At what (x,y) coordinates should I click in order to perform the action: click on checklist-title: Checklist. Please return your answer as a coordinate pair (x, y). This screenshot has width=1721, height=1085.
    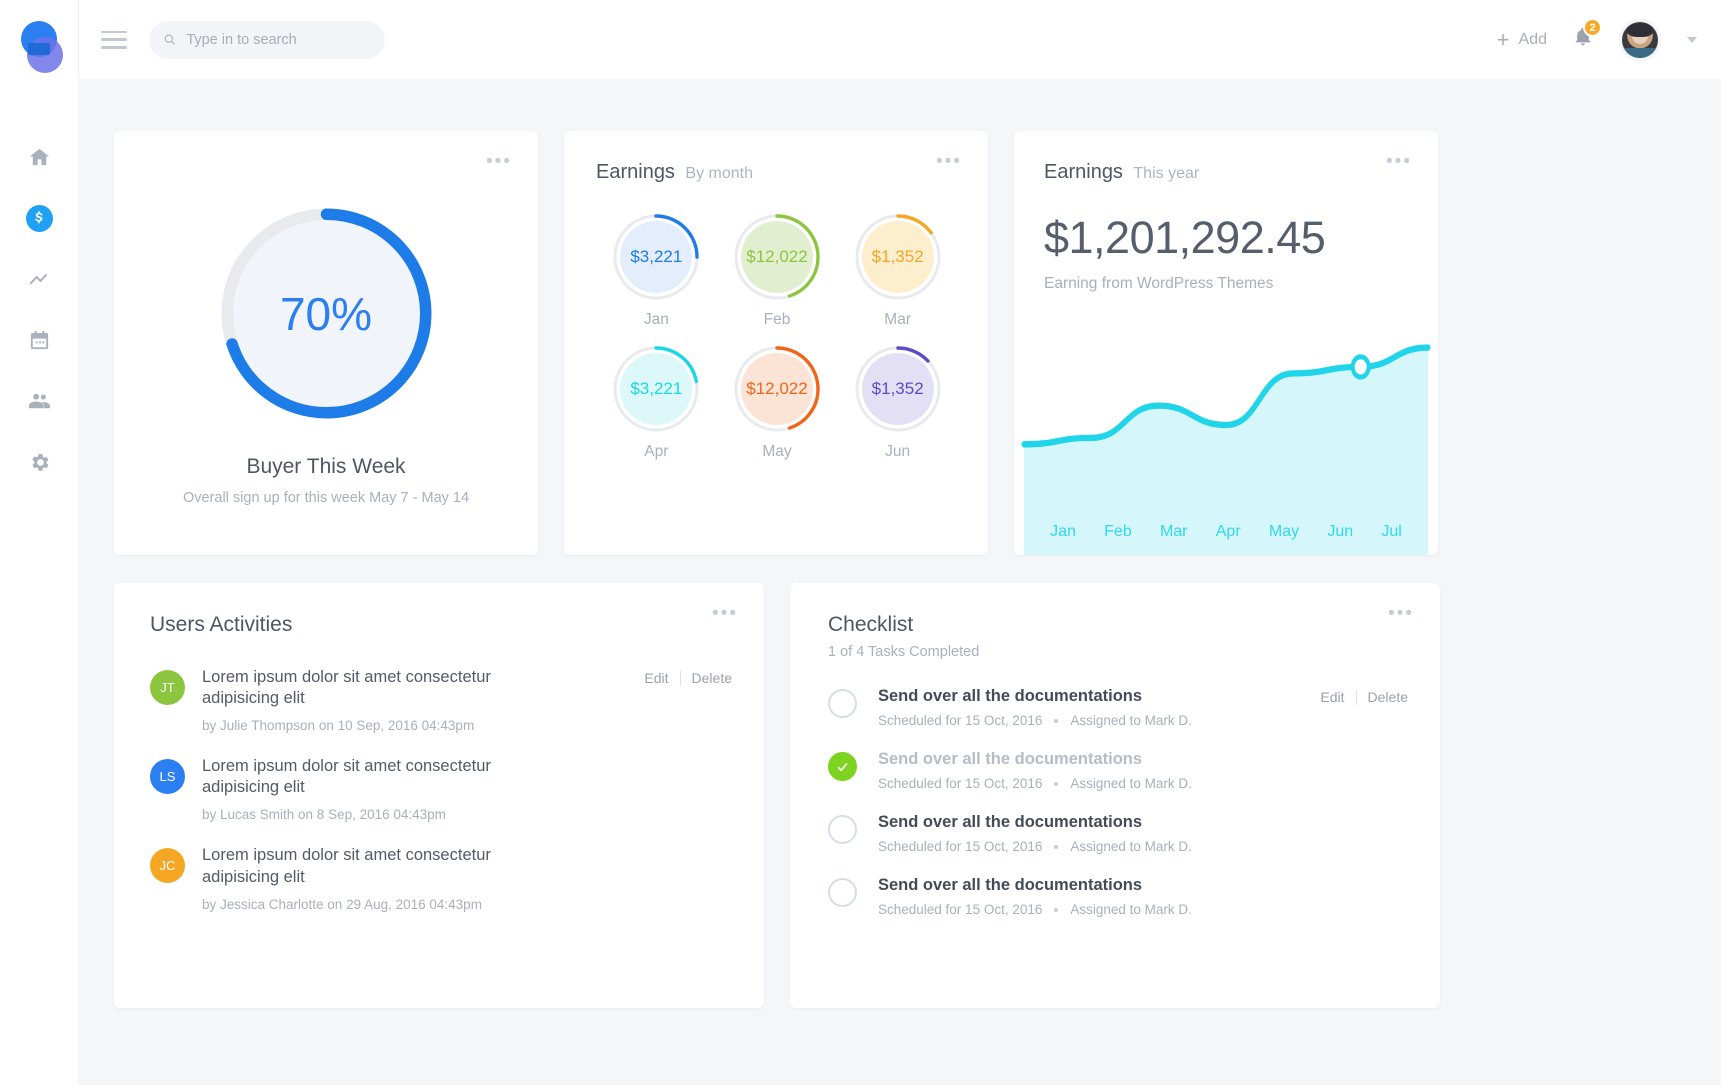
    Looking at the image, I should click on (871, 624).